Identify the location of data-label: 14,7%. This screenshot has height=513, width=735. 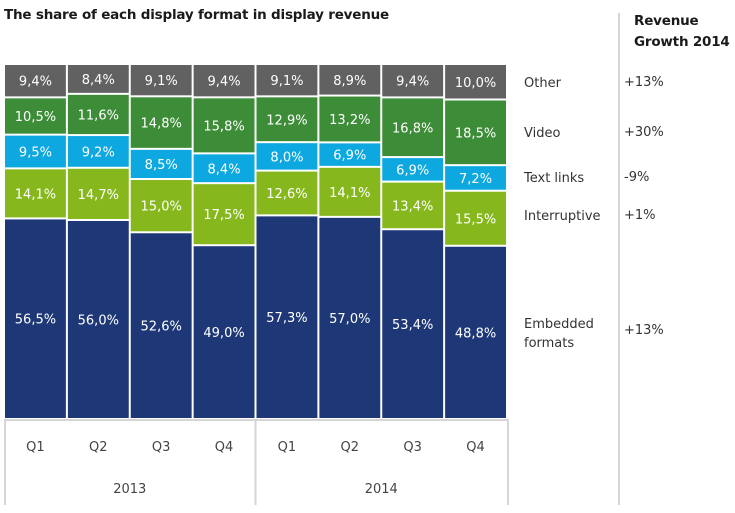
(98, 195).